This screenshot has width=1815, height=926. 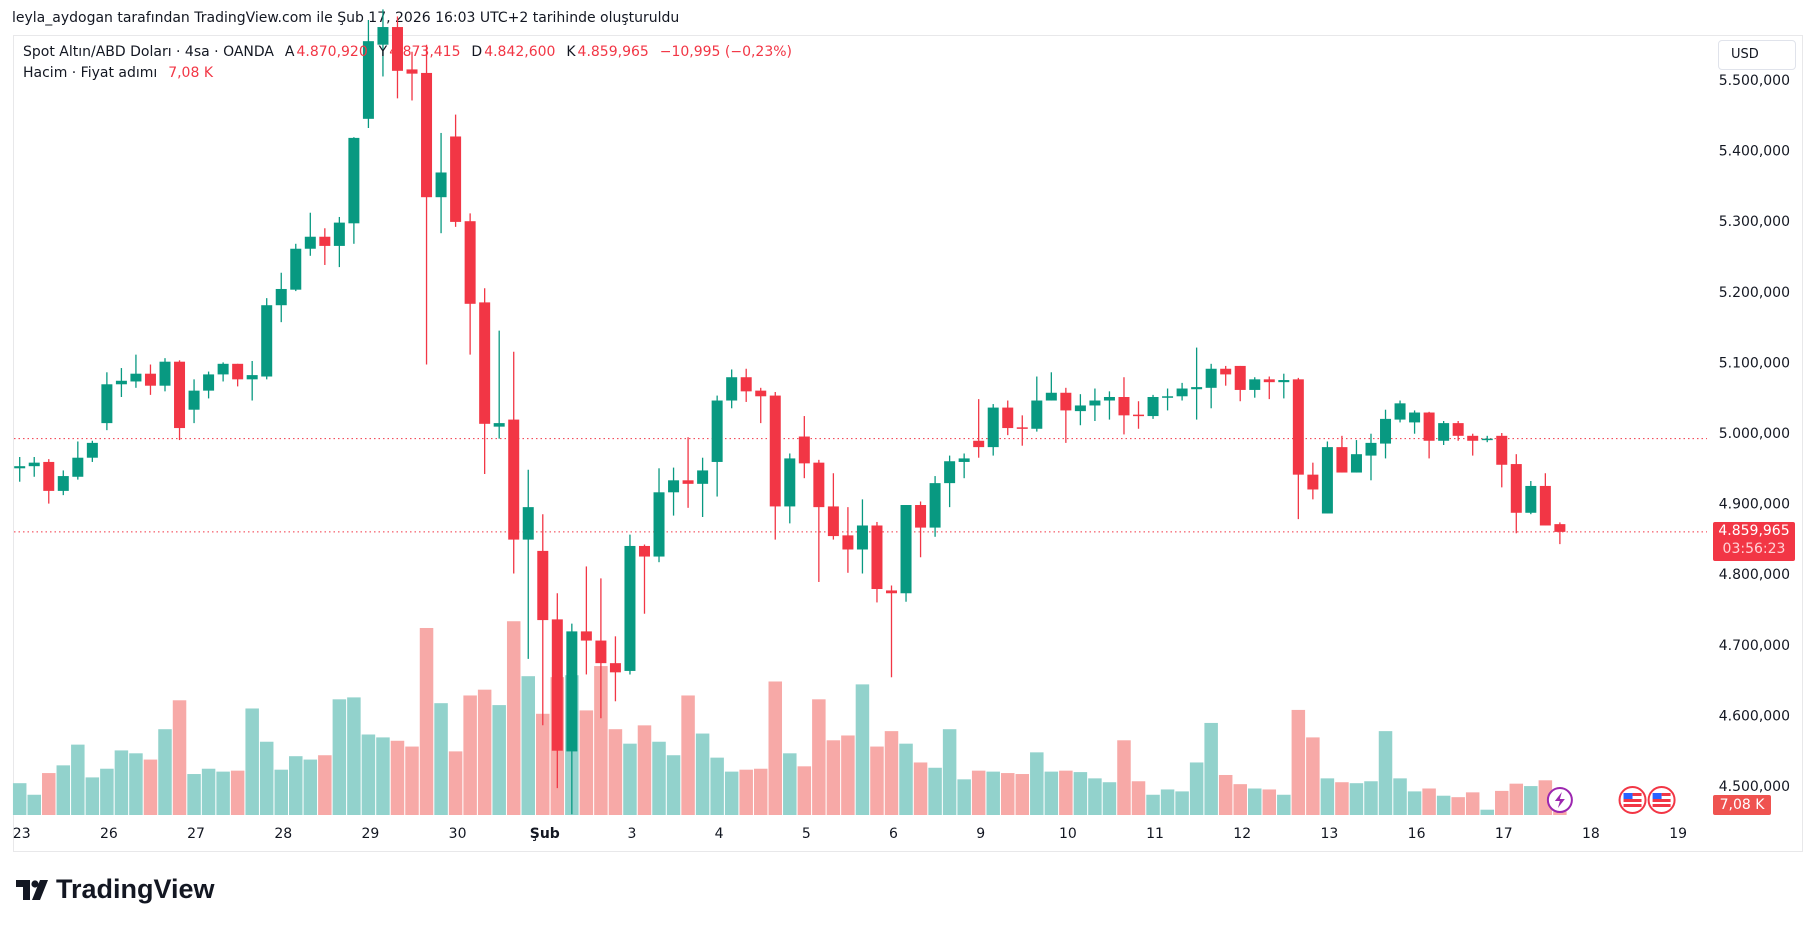 I want to click on volume-legend: Hacim · Fiyat adımı 7,08 K, so click(x=119, y=73).